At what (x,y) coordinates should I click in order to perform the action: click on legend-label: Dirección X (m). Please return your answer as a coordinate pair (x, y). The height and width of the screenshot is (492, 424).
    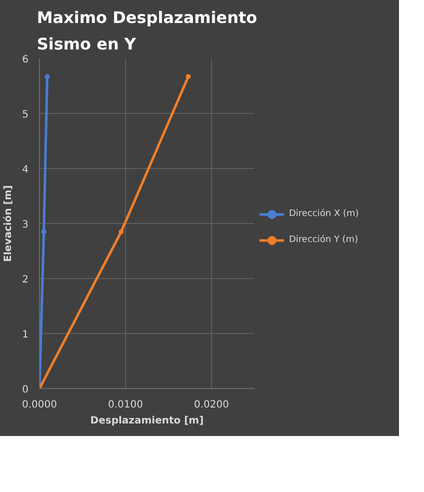
    Looking at the image, I should click on (324, 213).